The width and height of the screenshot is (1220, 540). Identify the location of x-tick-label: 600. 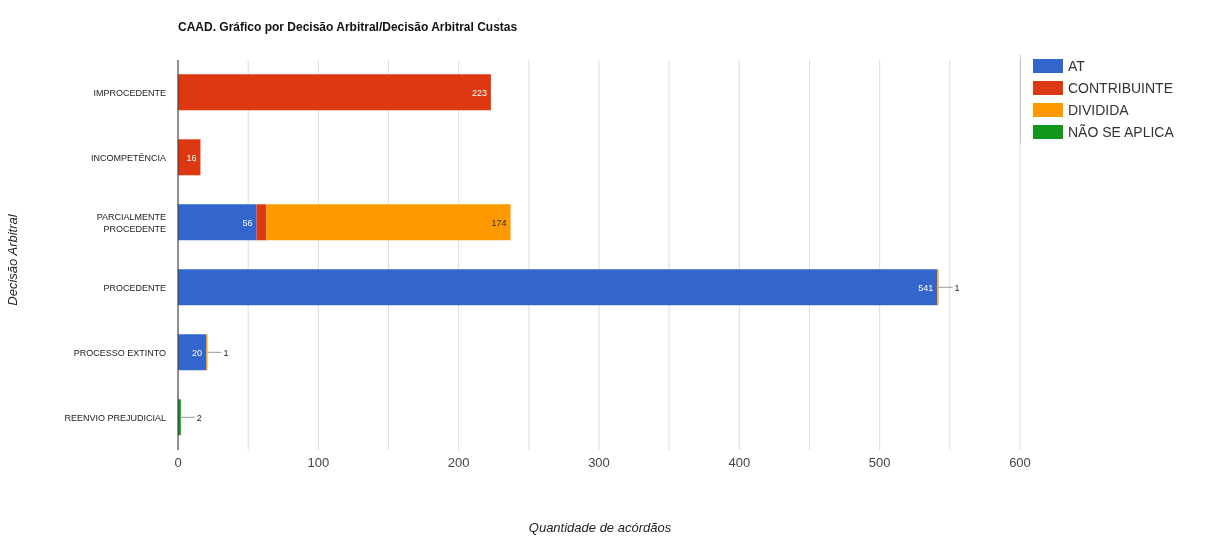
(1020, 463).